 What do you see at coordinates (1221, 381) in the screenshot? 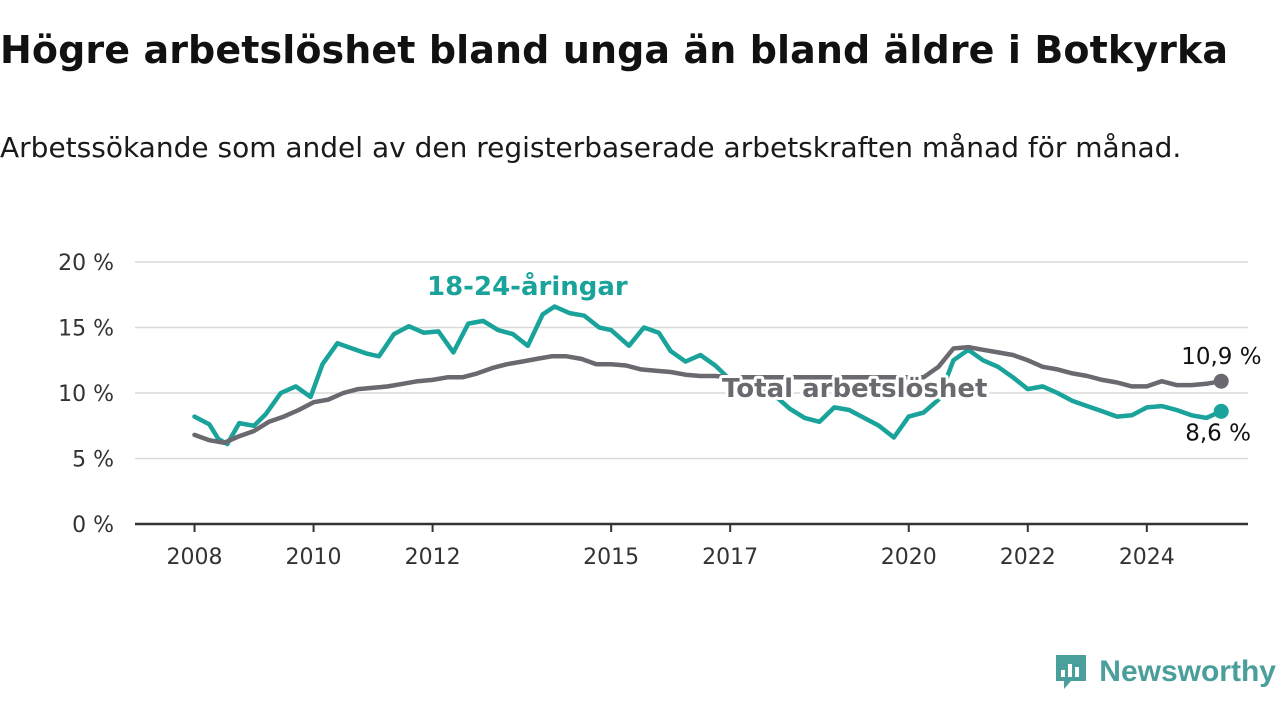
I see `end-point-total-arbetsl-shet` at bounding box center [1221, 381].